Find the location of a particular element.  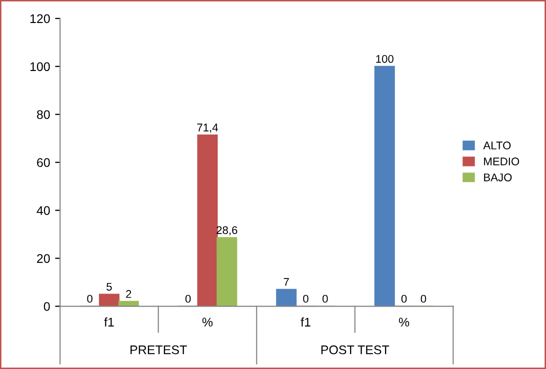

y-tick-label: 60 is located at coordinates (43, 163).